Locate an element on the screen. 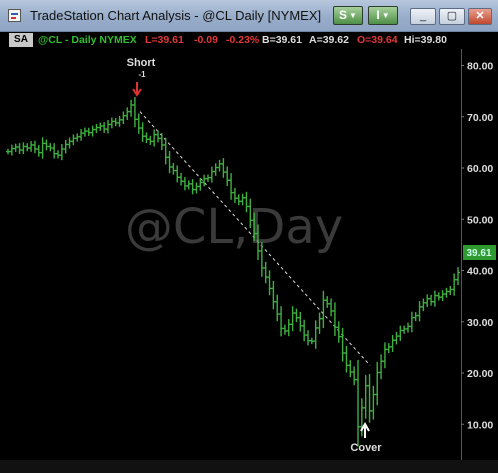 The image size is (498, 473). last-price-tag-text: 39.61 is located at coordinates (478, 253).